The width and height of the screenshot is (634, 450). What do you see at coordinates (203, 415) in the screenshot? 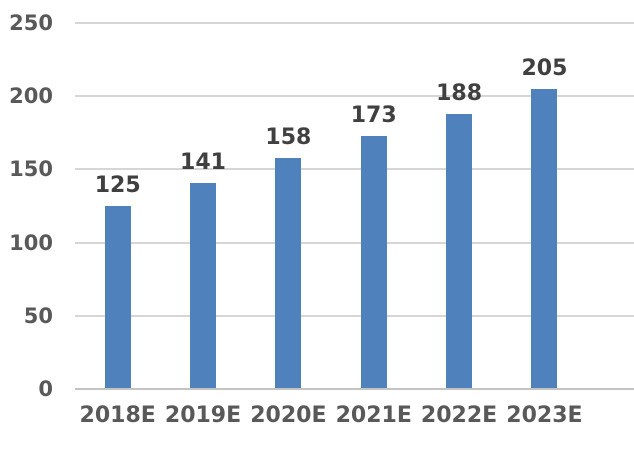
I see `x-tick-label: 2019E` at bounding box center [203, 415].